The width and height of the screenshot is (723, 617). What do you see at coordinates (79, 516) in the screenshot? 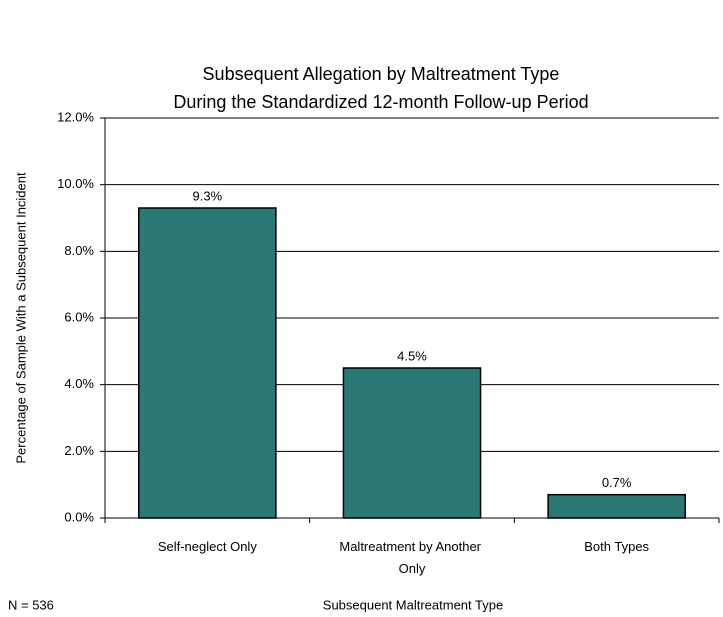
I see `y-tick-label: 0.0%` at bounding box center [79, 516].